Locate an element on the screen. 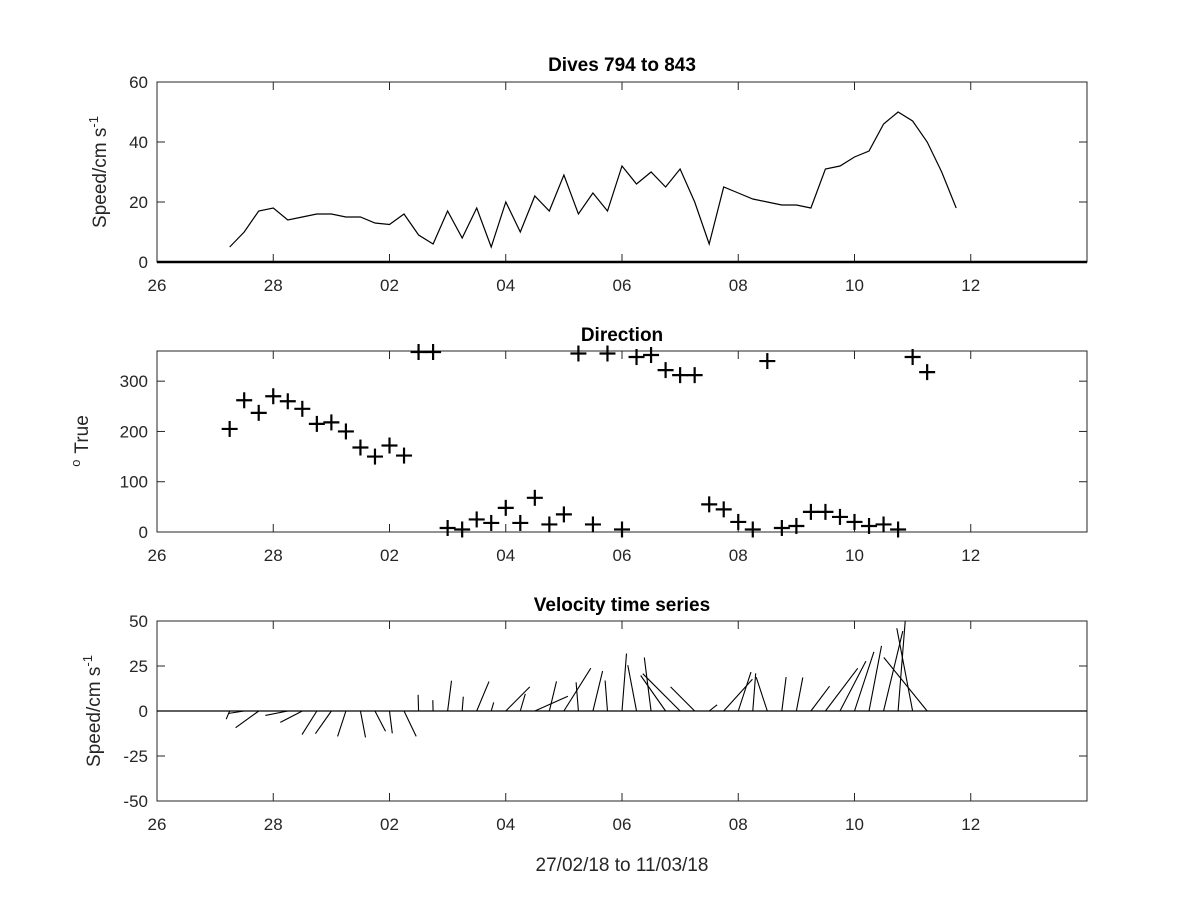 This screenshot has width=1200, height=900. velocity-y-axis-label: Speed/cm s-1 is located at coordinates (92, 711).